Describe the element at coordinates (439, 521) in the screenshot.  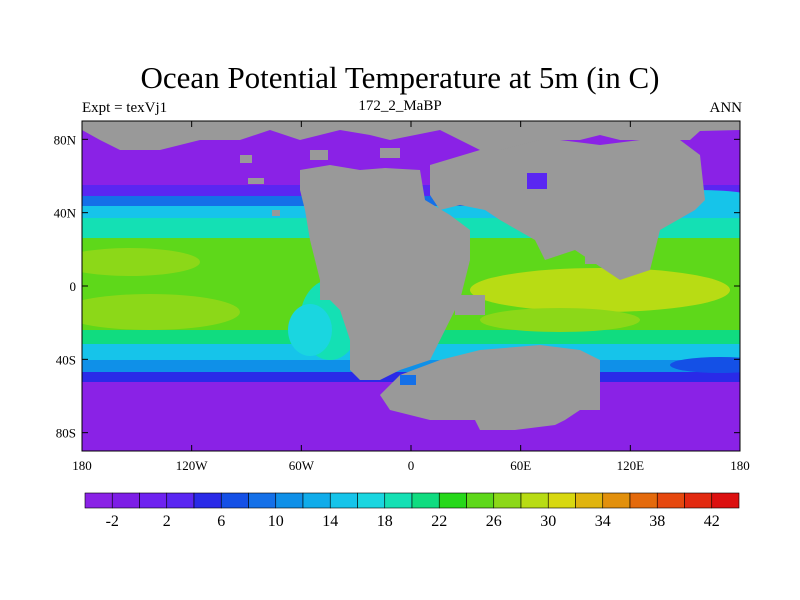
I see `colorbar-label: 22` at that location.